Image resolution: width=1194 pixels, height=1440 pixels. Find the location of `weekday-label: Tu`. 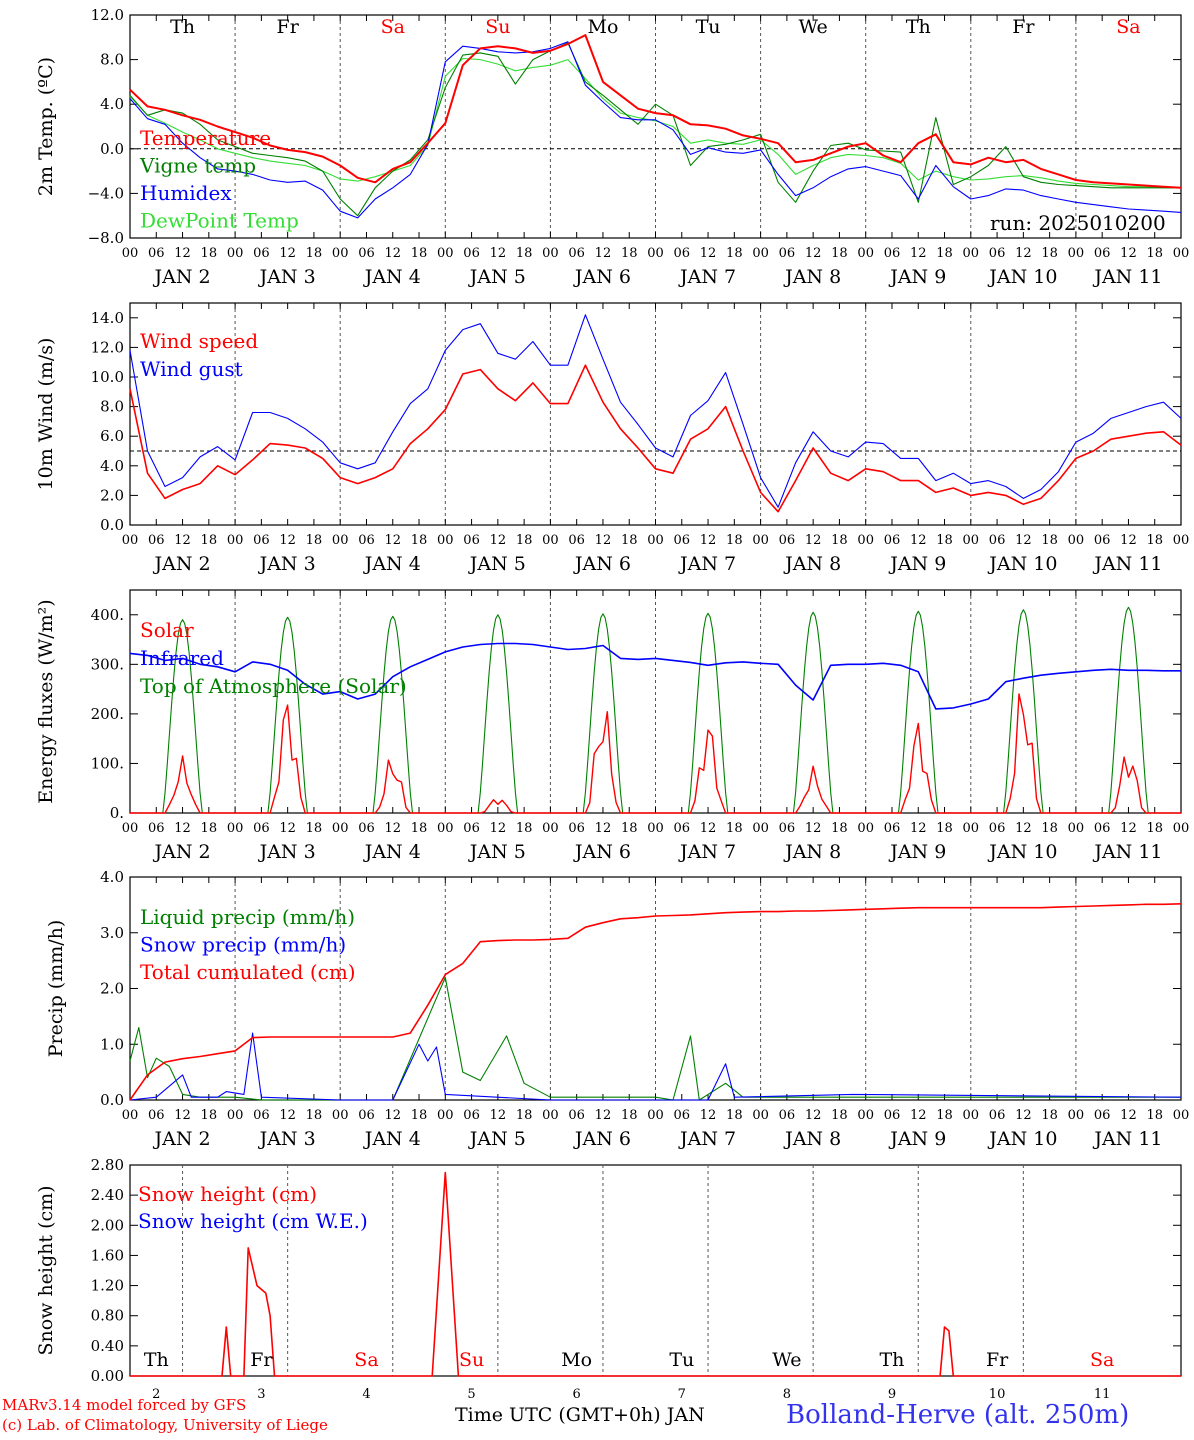

weekday-label: Tu is located at coordinates (708, 27).